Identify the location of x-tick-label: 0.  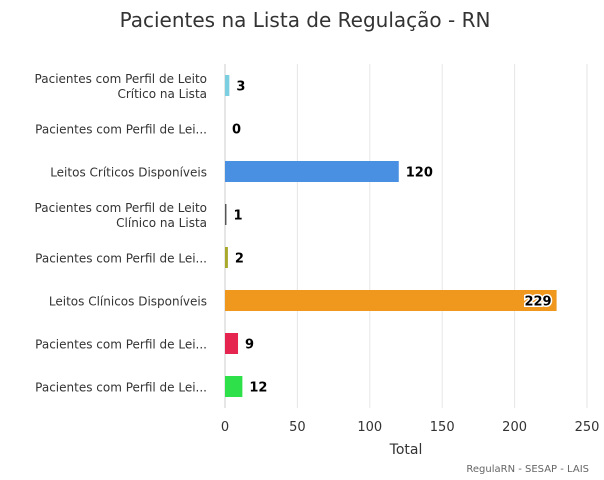
(225, 427).